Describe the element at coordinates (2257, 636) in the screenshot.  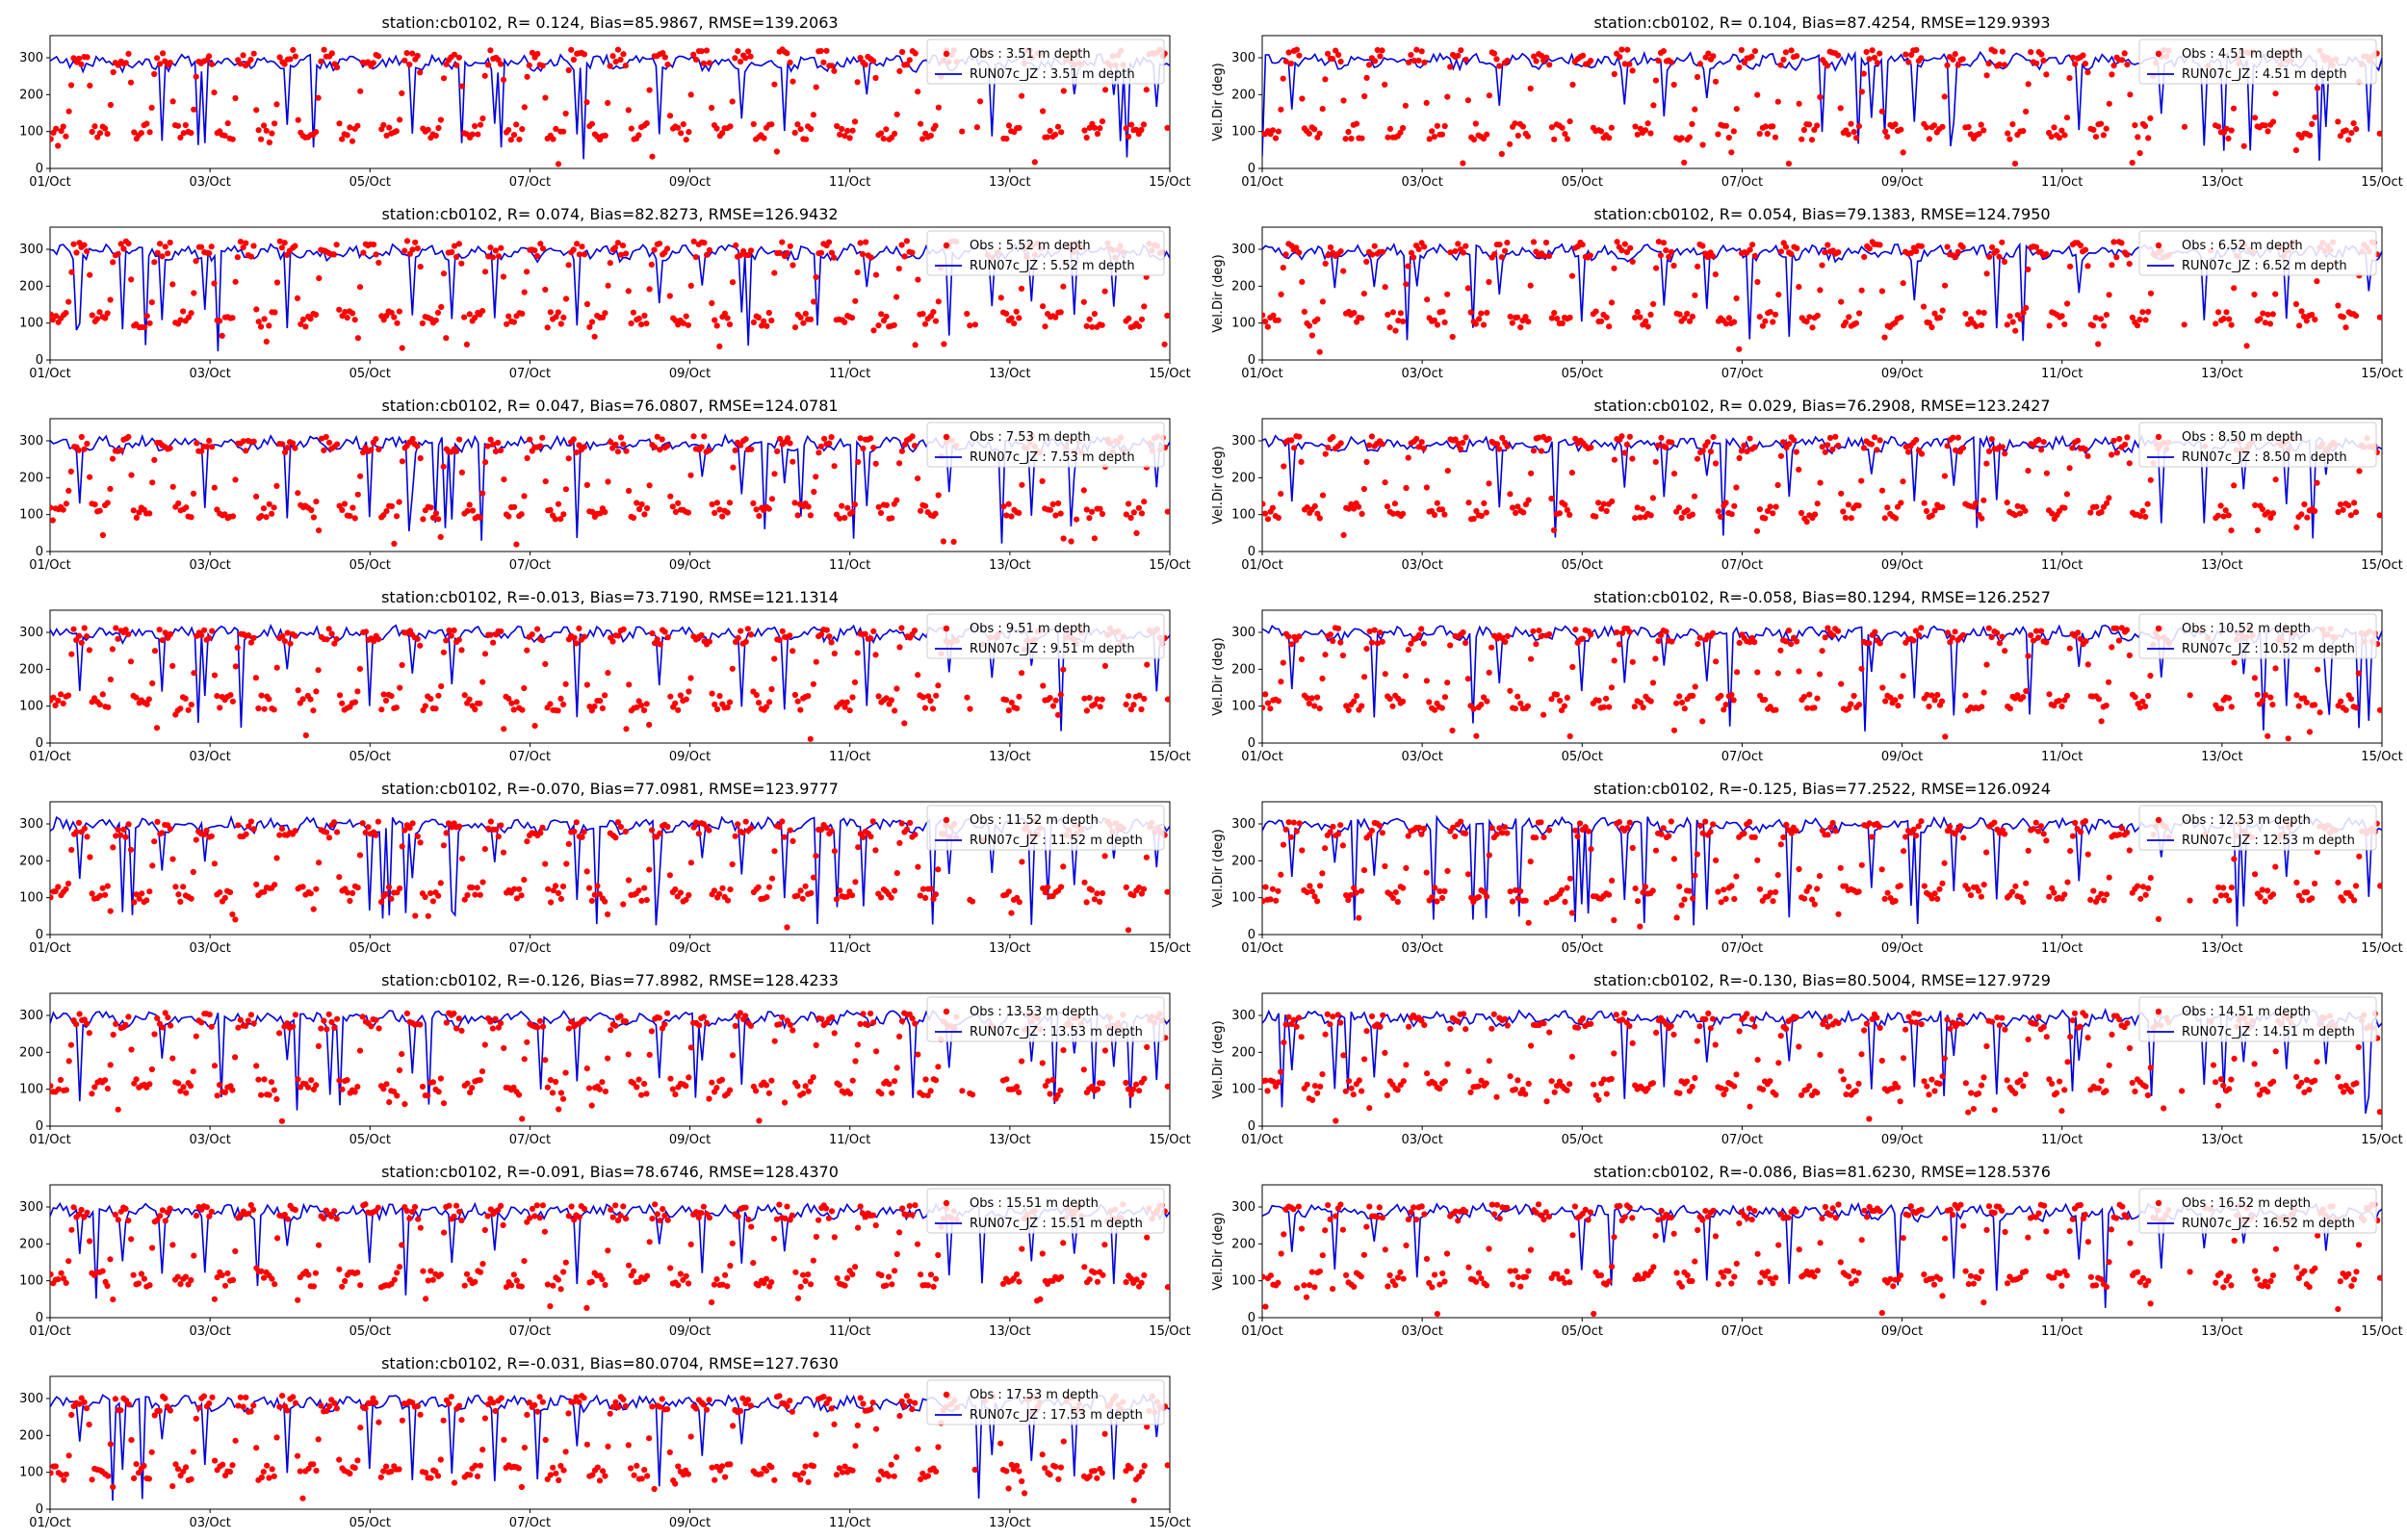
I see `legend-box` at that location.